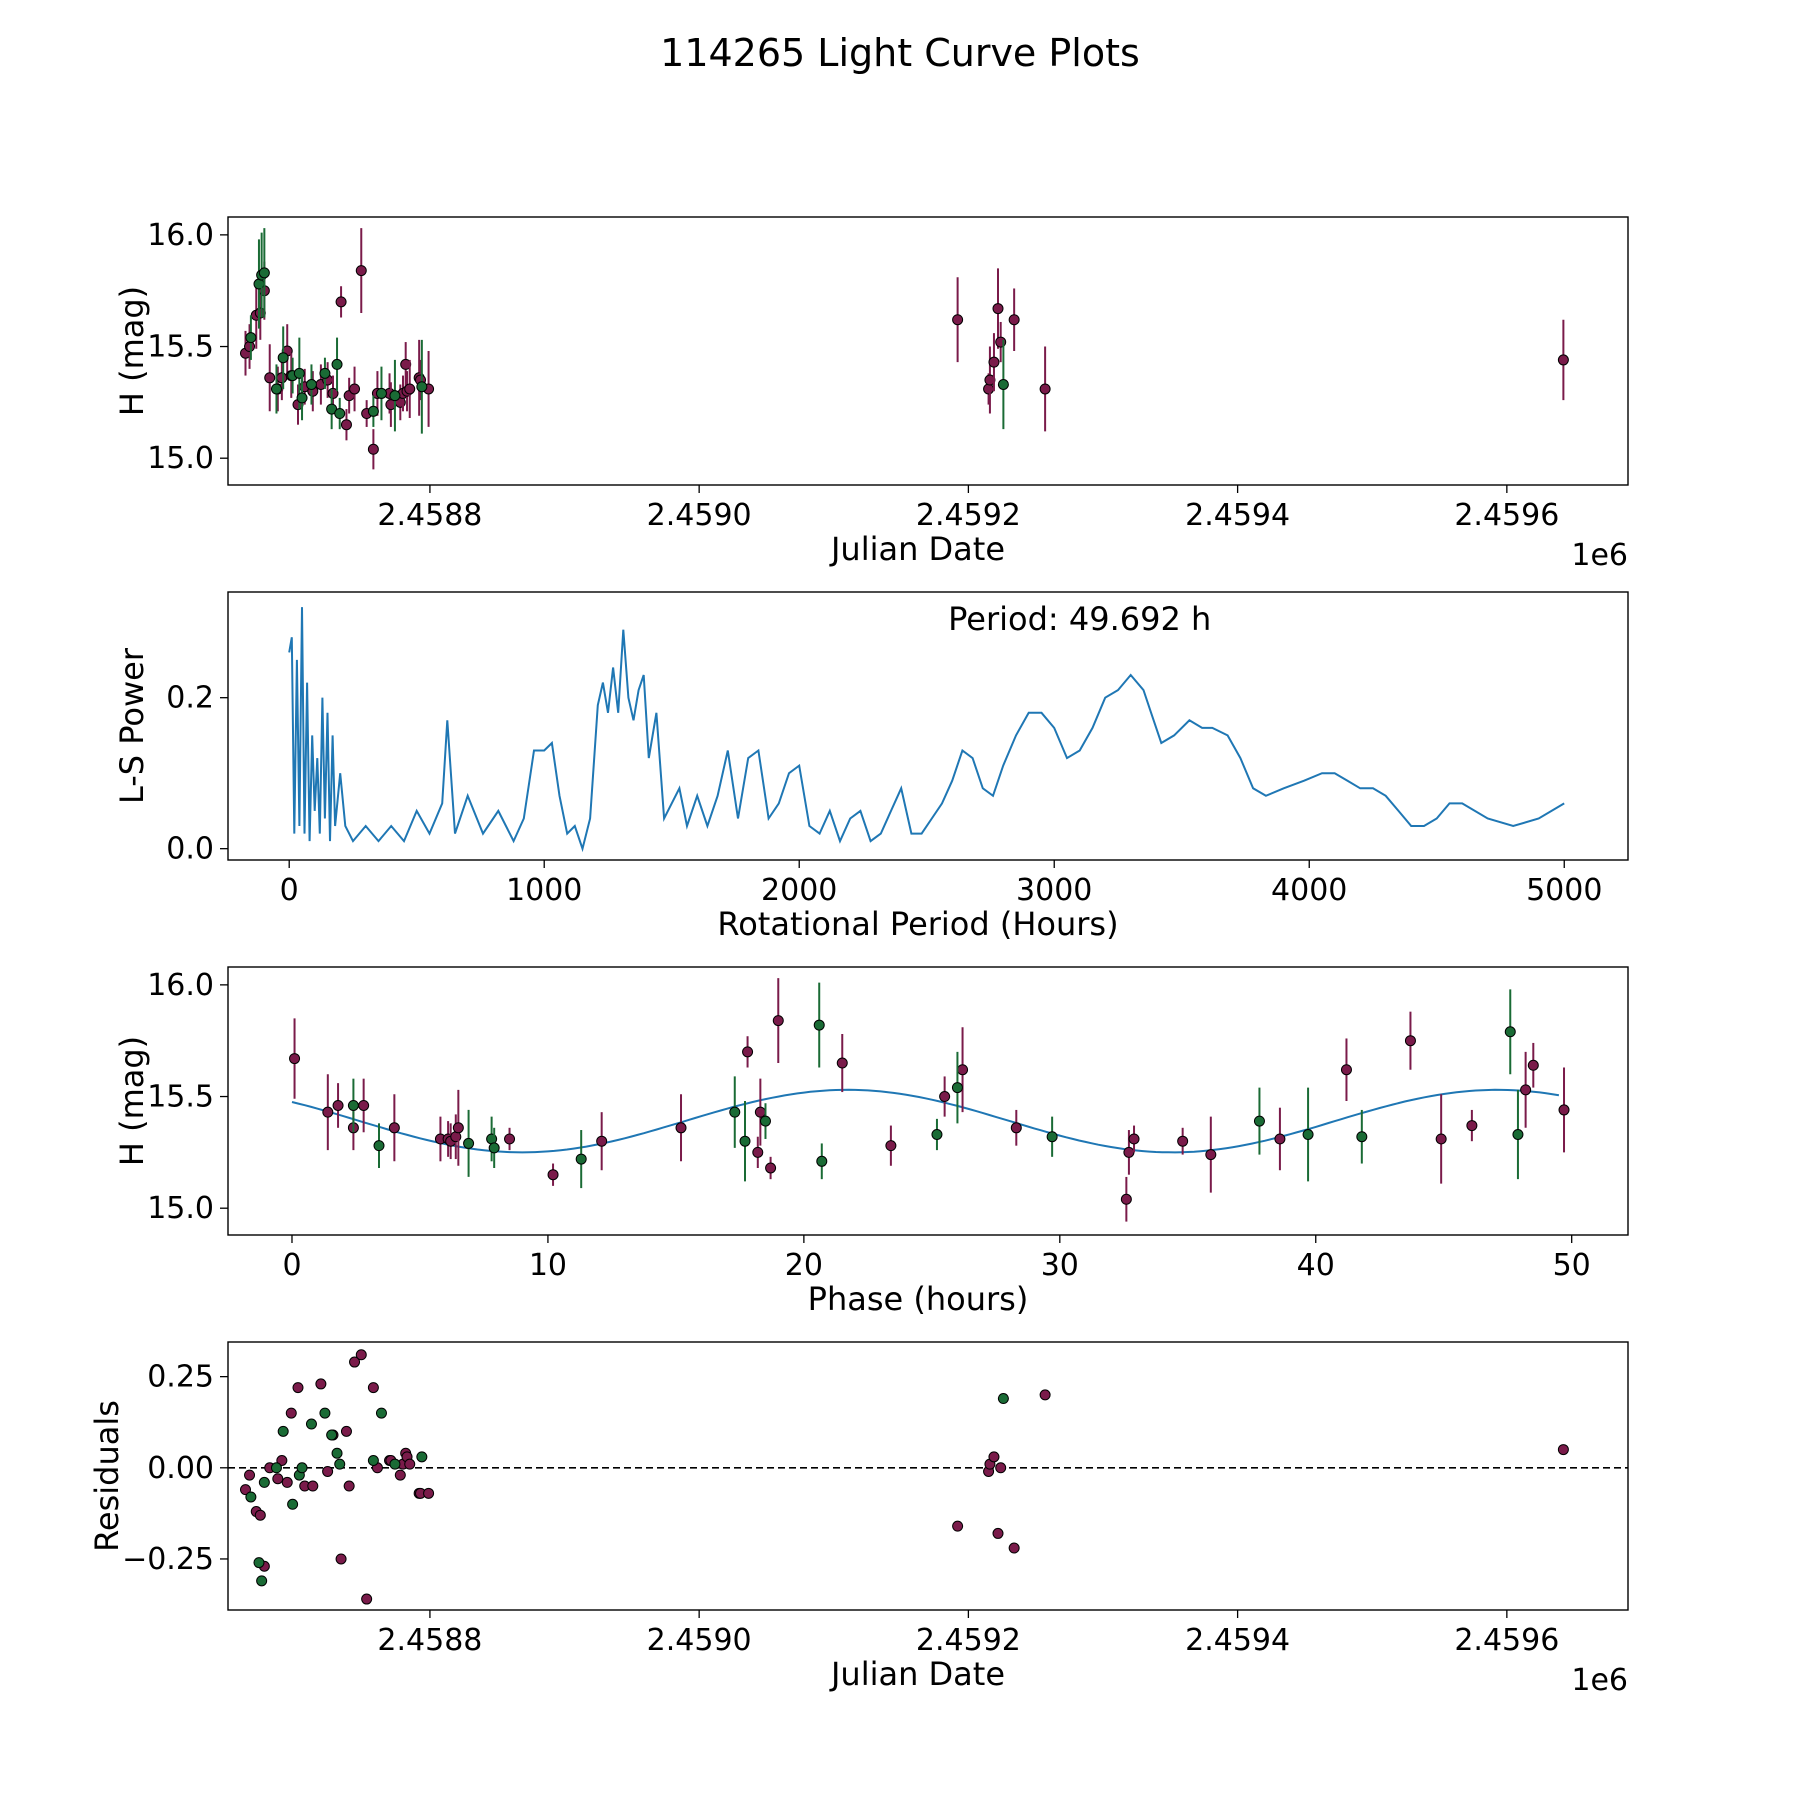 The width and height of the screenshot is (1800, 1804). I want to click on y-tick-label: 0.2, so click(190, 698).